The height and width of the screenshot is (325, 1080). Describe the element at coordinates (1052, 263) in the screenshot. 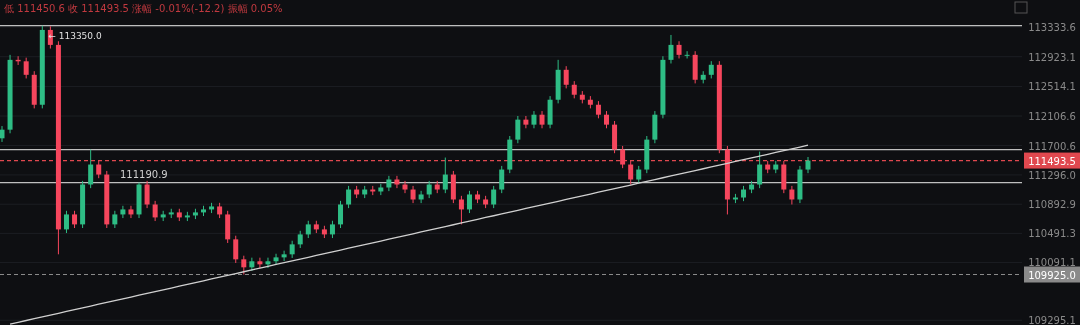

I see `y-tick-label: 110091.1` at that location.